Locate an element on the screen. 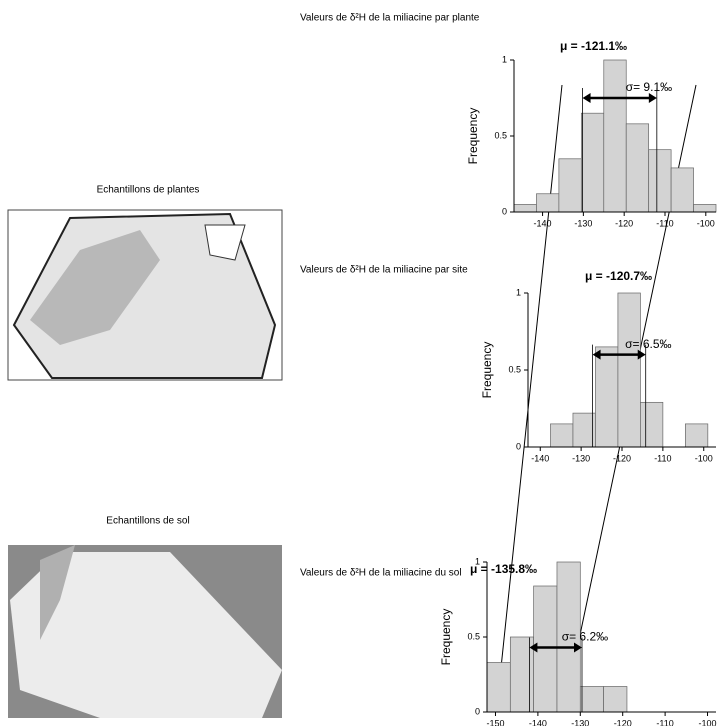 The height and width of the screenshot is (726, 722). plant-map is located at coordinates (145, 295).